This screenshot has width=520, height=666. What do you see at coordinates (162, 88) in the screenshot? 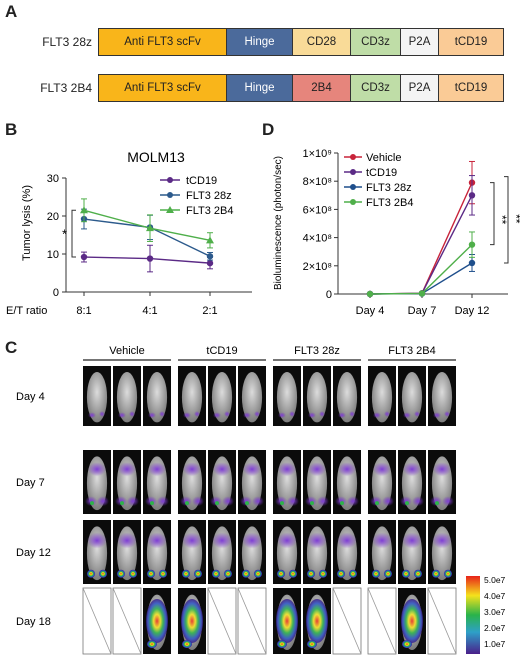
I see `construct-segment: Anti FLT3 scFv` at bounding box center [162, 88].